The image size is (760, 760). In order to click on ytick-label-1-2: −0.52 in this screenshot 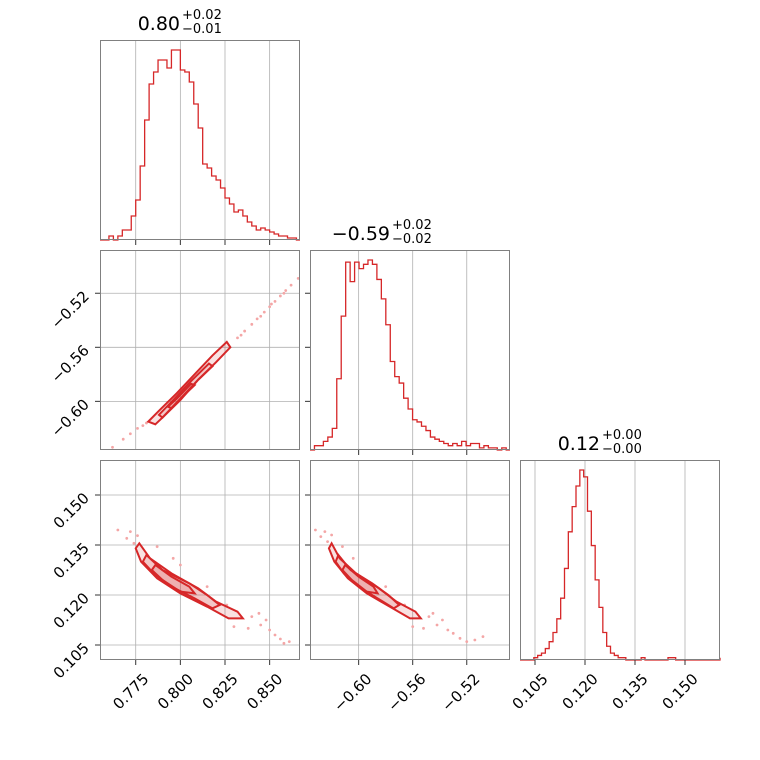, I will do `click(70, 309)`.